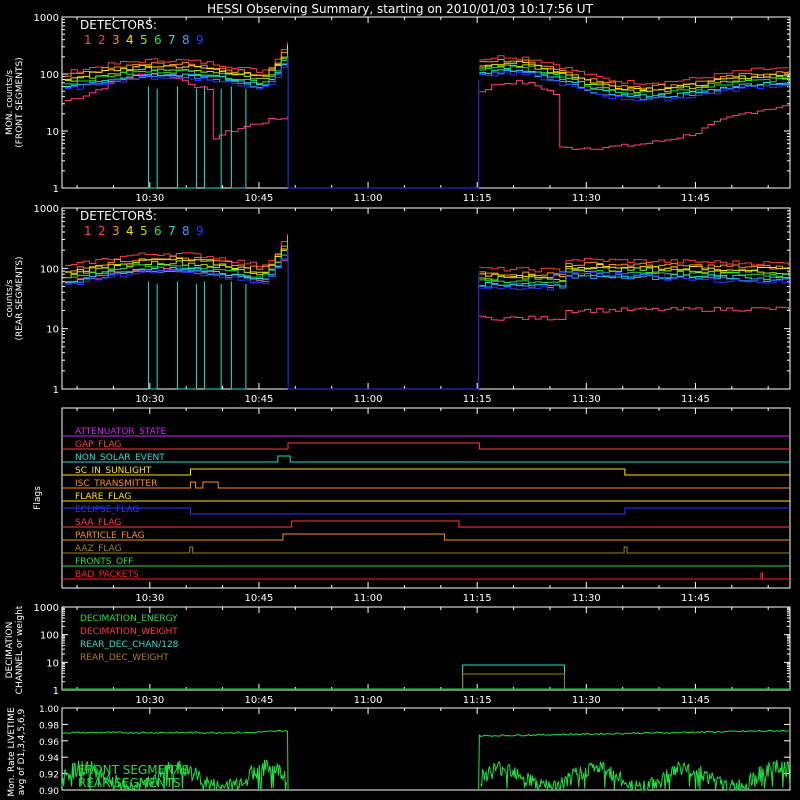 This screenshot has width=800, height=800. What do you see at coordinates (20, 102) in the screenshot?
I see `y-axis-label: (FRONT SEGMENTS)` at bounding box center [20, 102].